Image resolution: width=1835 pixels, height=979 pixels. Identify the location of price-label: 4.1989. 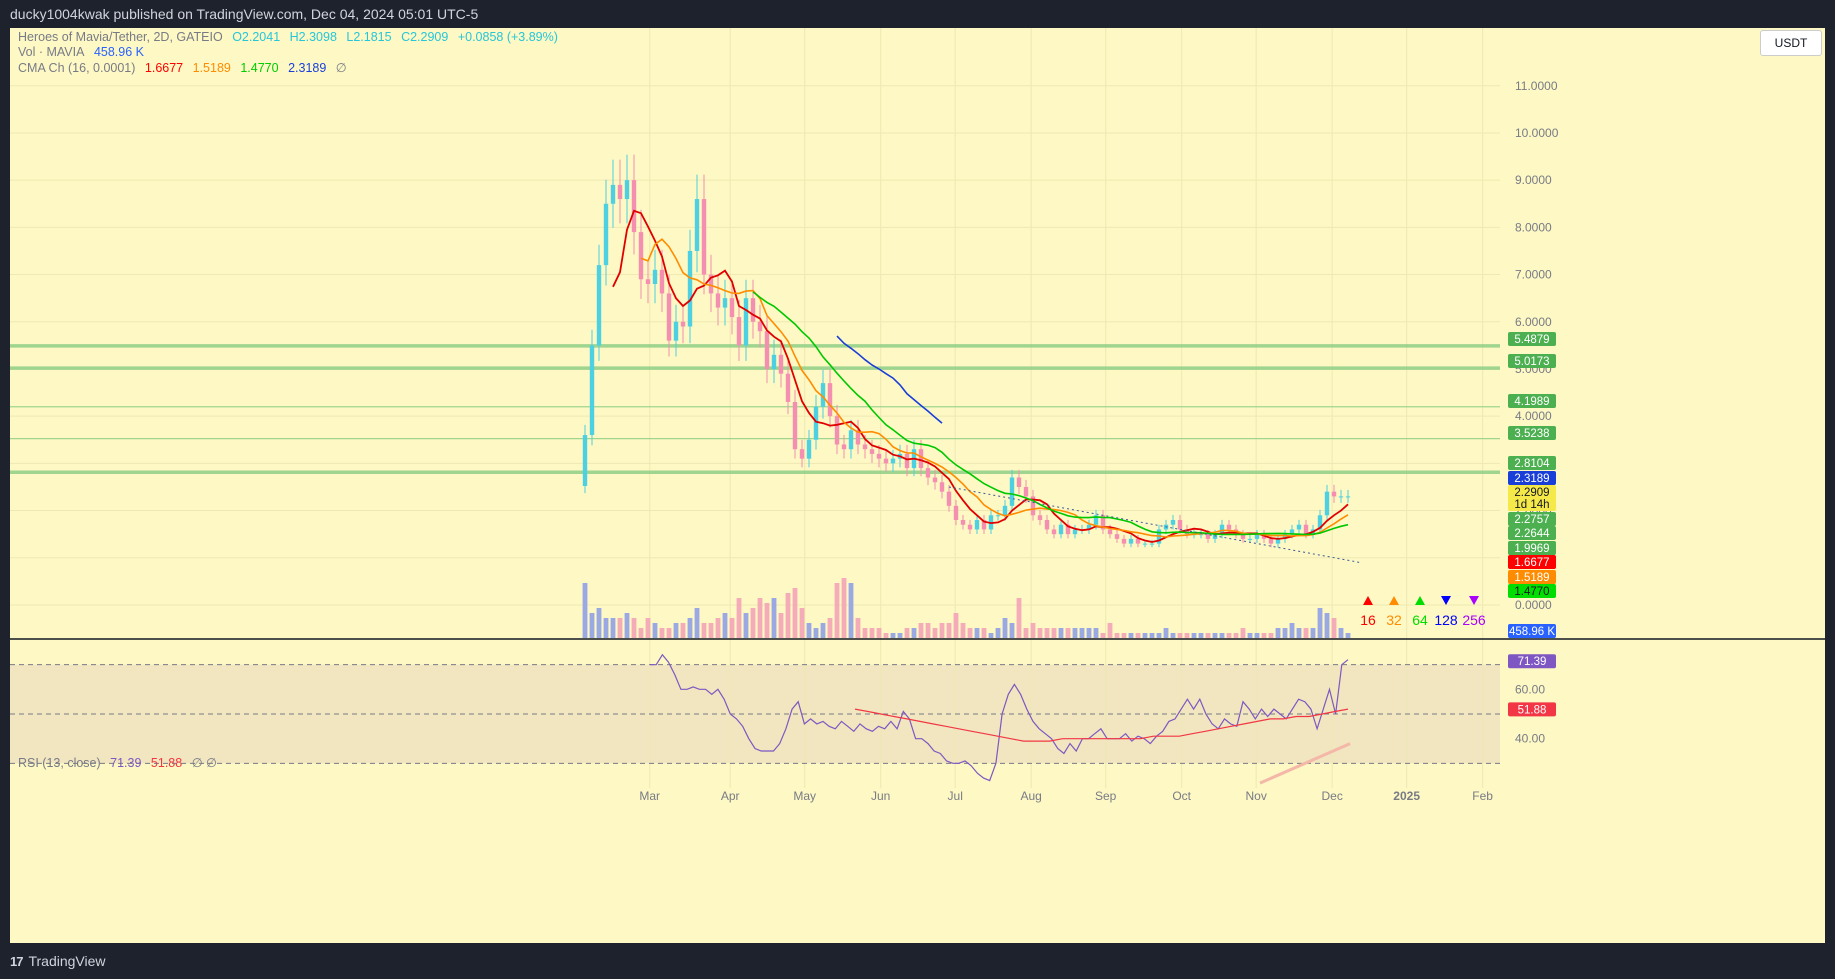
(1532, 401).